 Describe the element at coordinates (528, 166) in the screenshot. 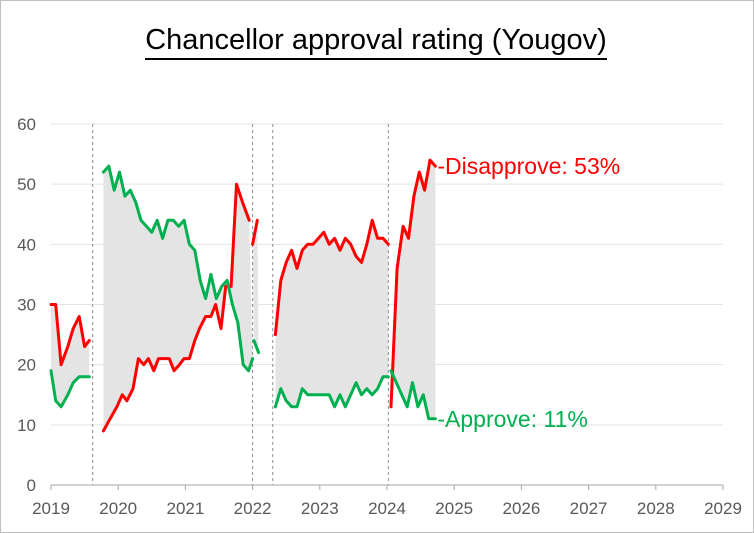

I see `disapprove-end-label: -Disapprove: 53%` at that location.